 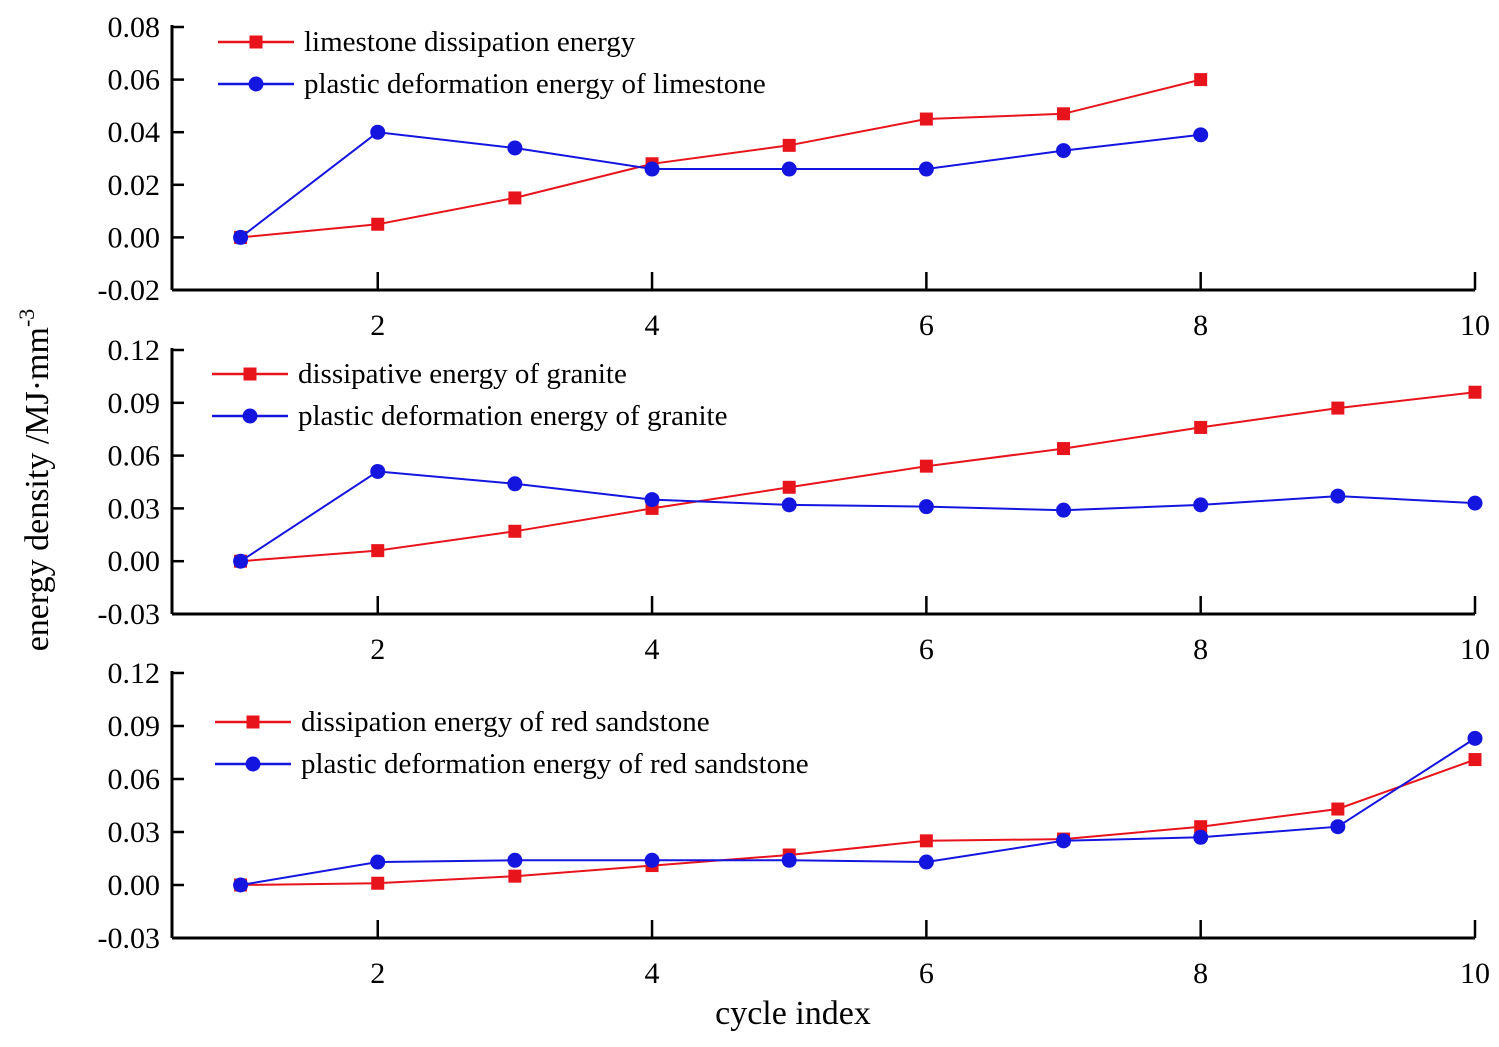 What do you see at coordinates (512, 416) in the screenshot?
I see `legend-label: plastic deformation energy of granite` at bounding box center [512, 416].